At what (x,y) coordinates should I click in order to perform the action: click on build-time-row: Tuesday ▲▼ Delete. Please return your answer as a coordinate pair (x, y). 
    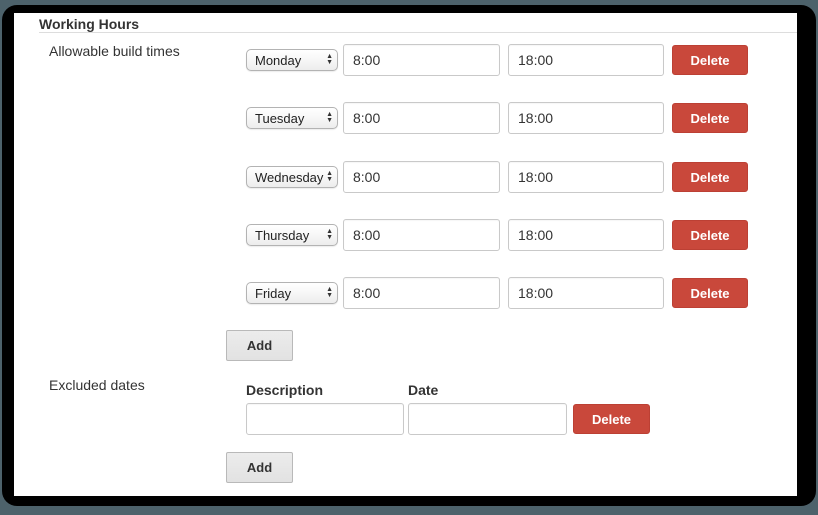
    Looking at the image, I should click on (506, 118).